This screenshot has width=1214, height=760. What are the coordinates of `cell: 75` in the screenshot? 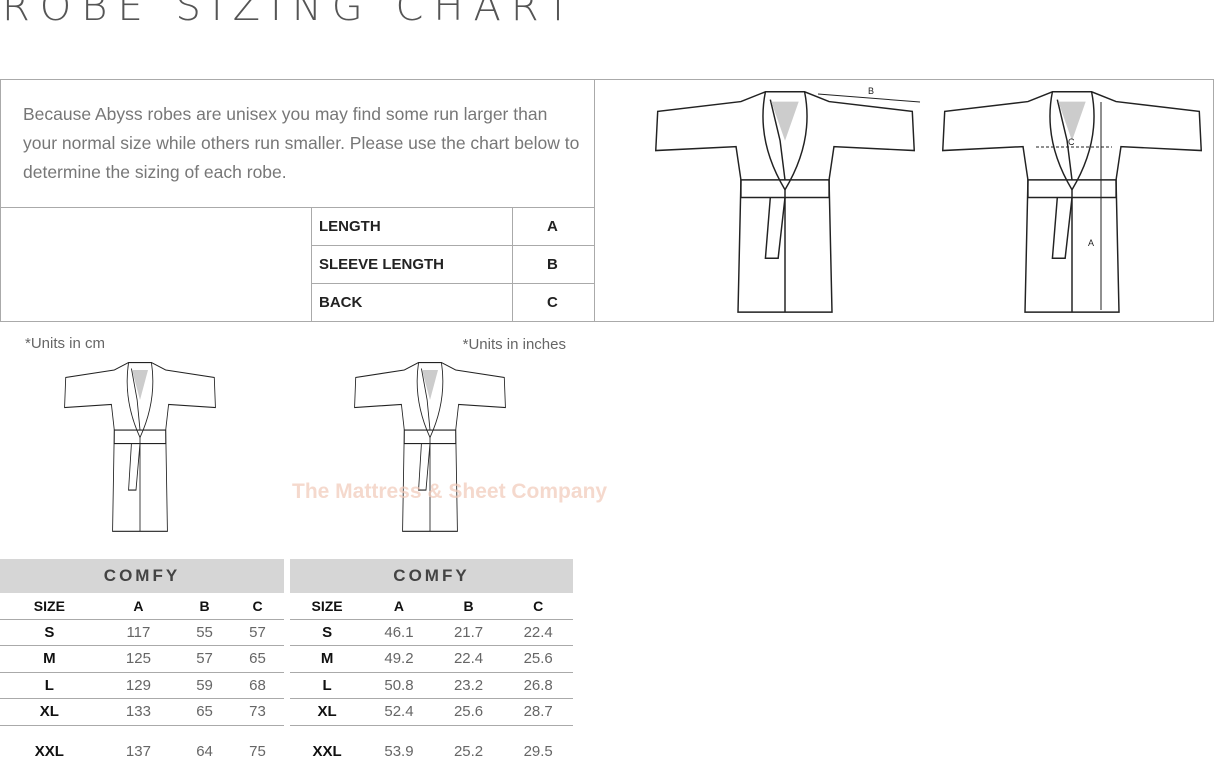 It's located at (257, 751).